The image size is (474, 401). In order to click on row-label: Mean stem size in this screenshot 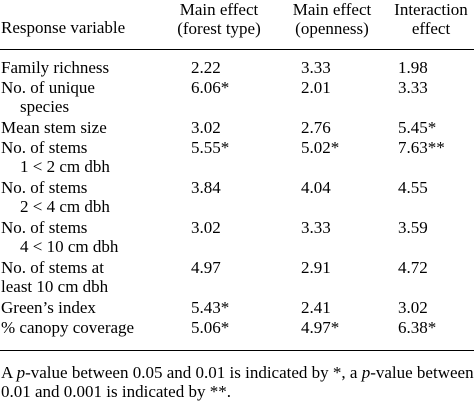, I will do `click(54, 127)`.